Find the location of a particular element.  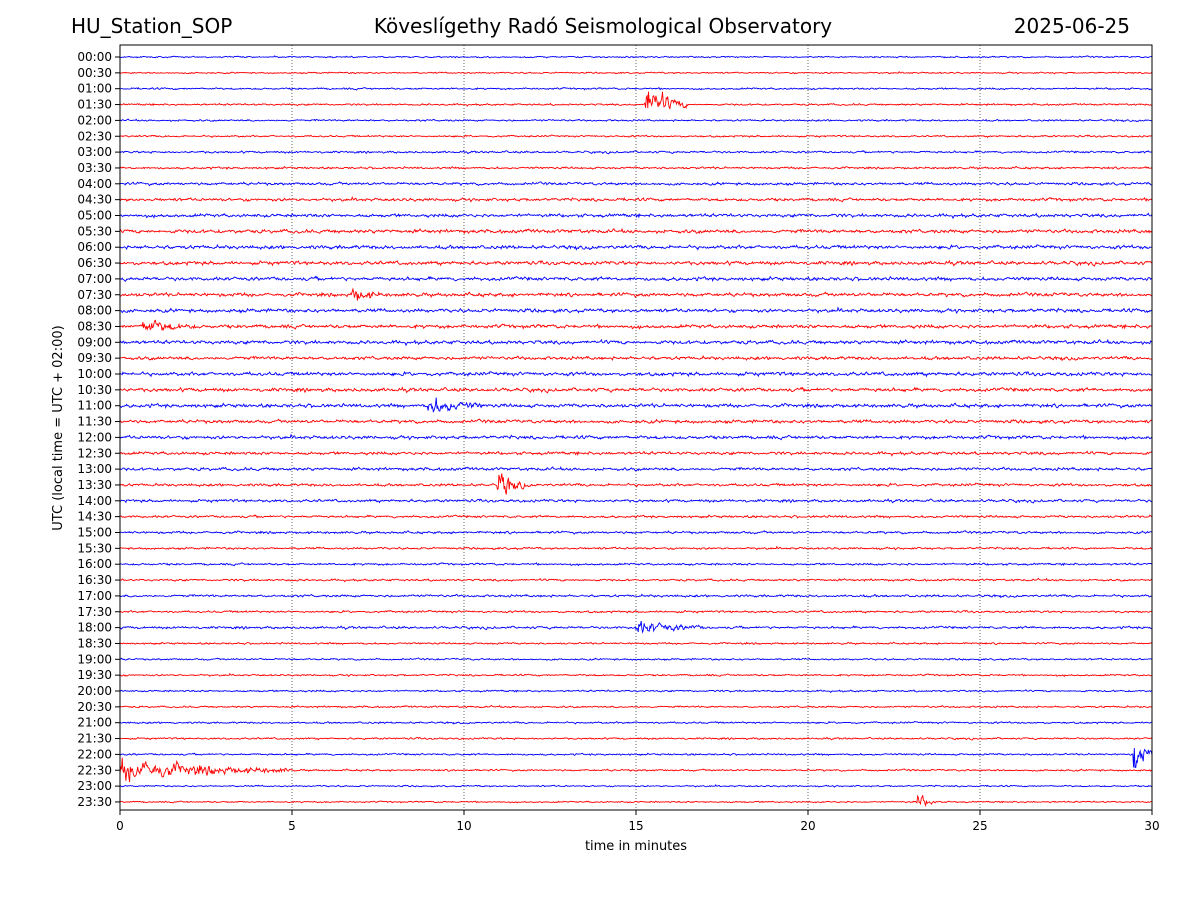

y-tick-label: 09:30 is located at coordinates (94, 358).